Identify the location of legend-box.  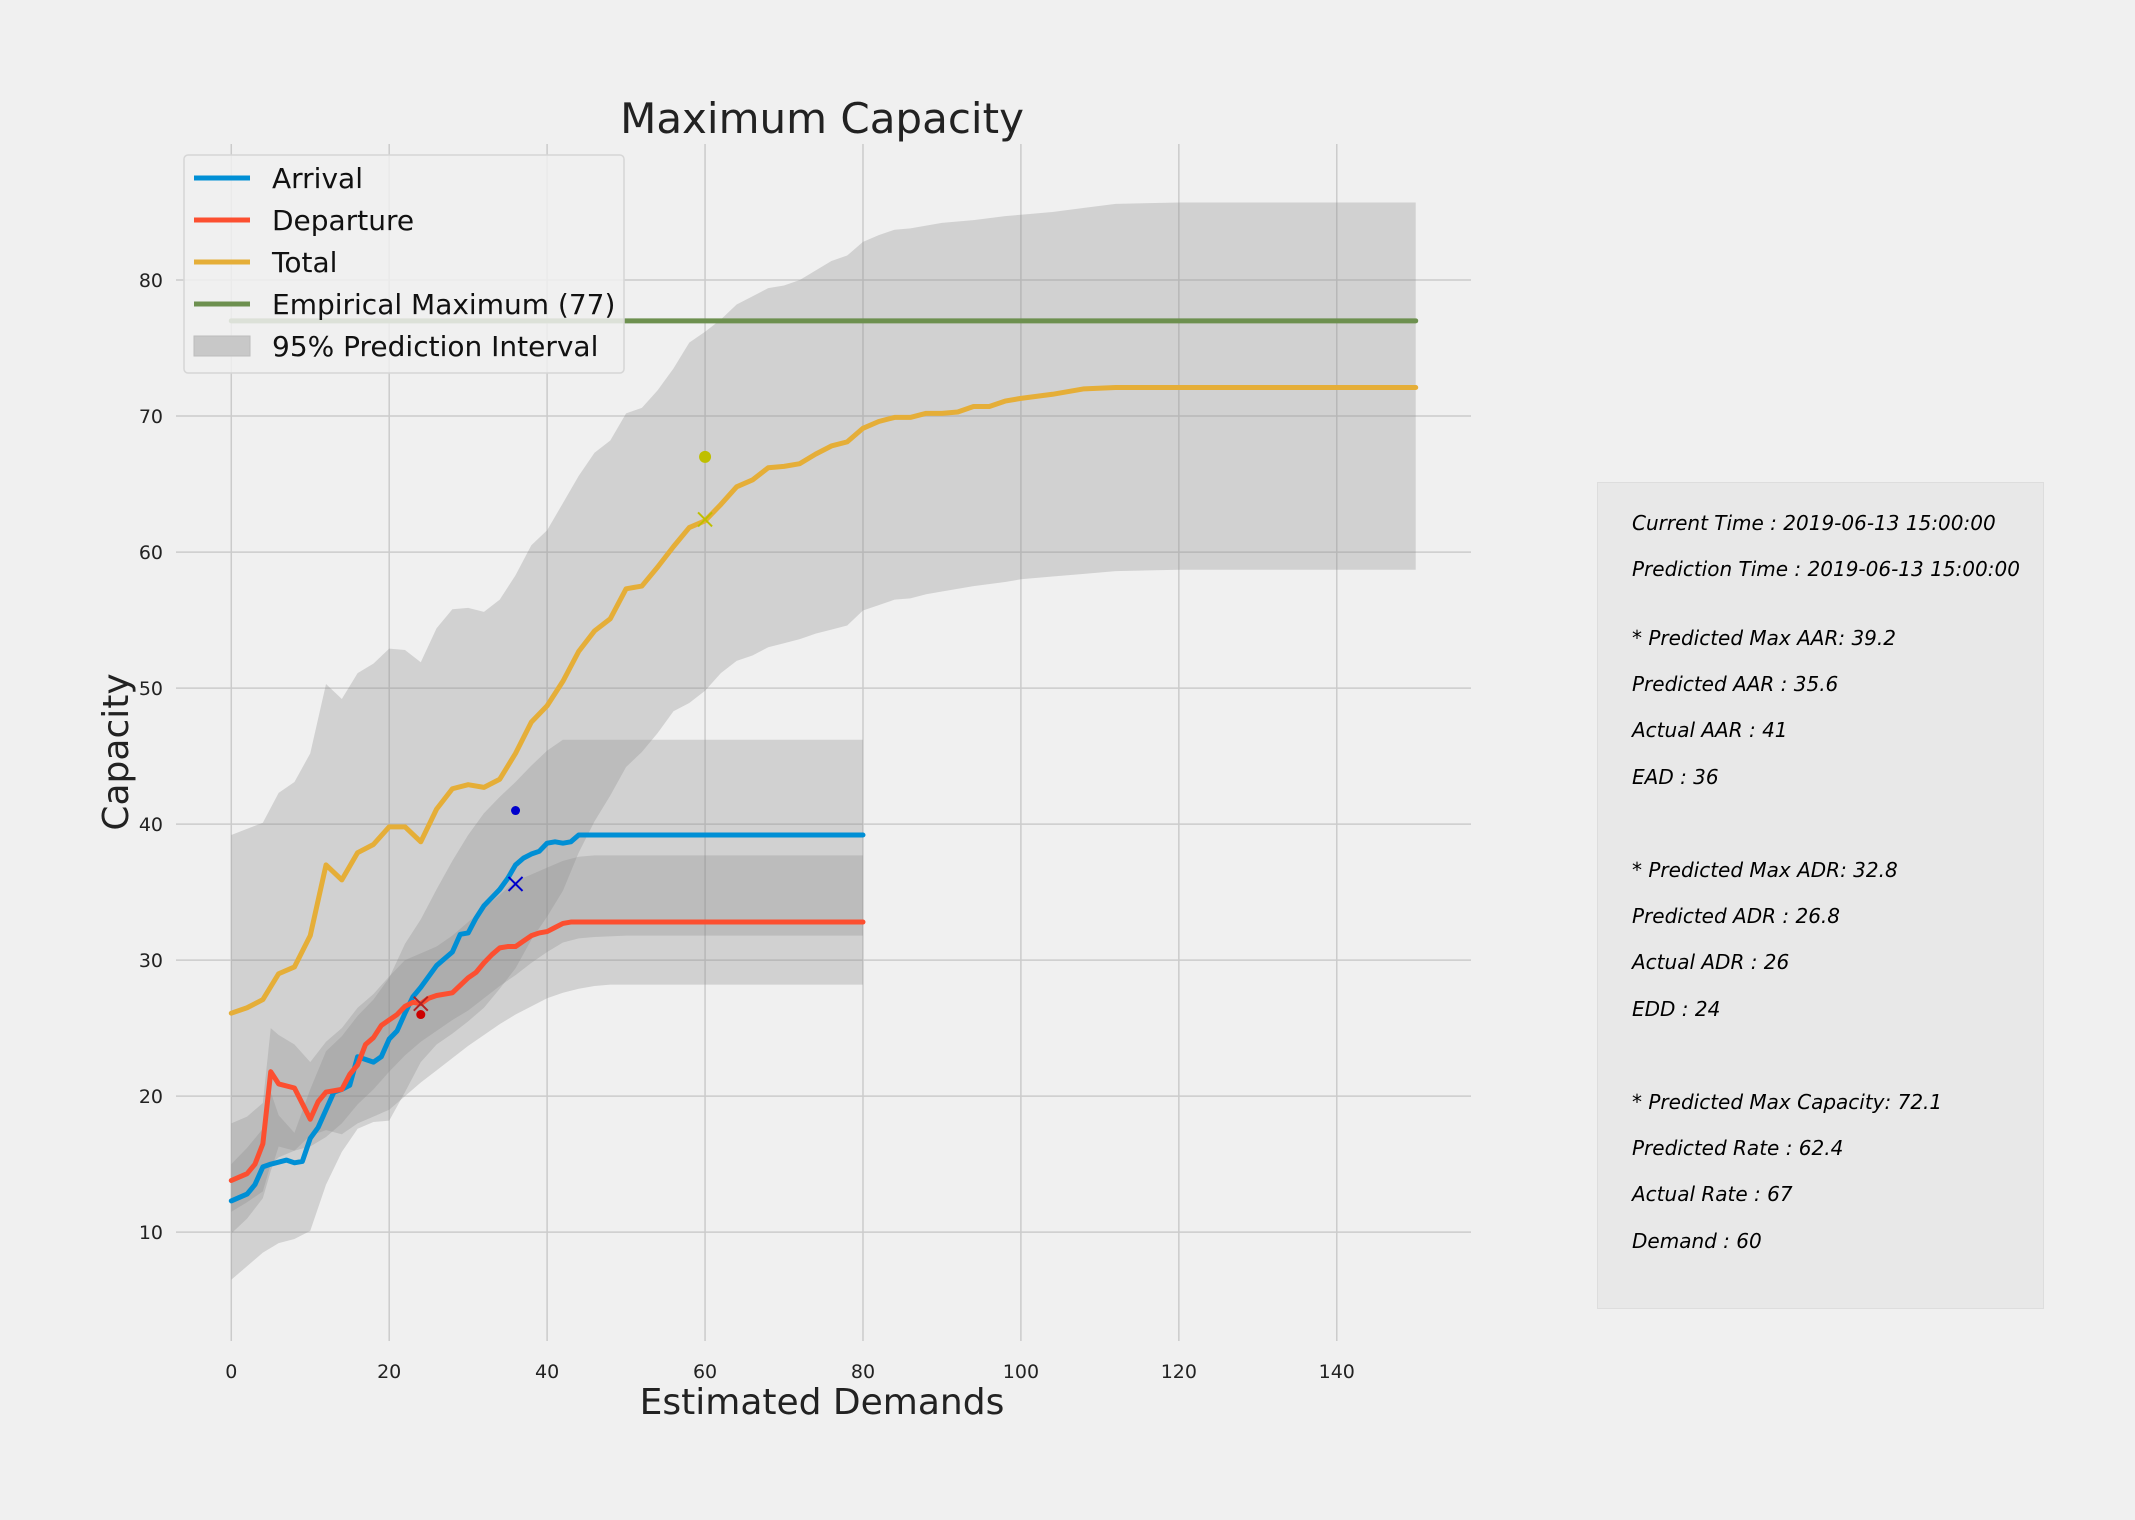
(404, 264).